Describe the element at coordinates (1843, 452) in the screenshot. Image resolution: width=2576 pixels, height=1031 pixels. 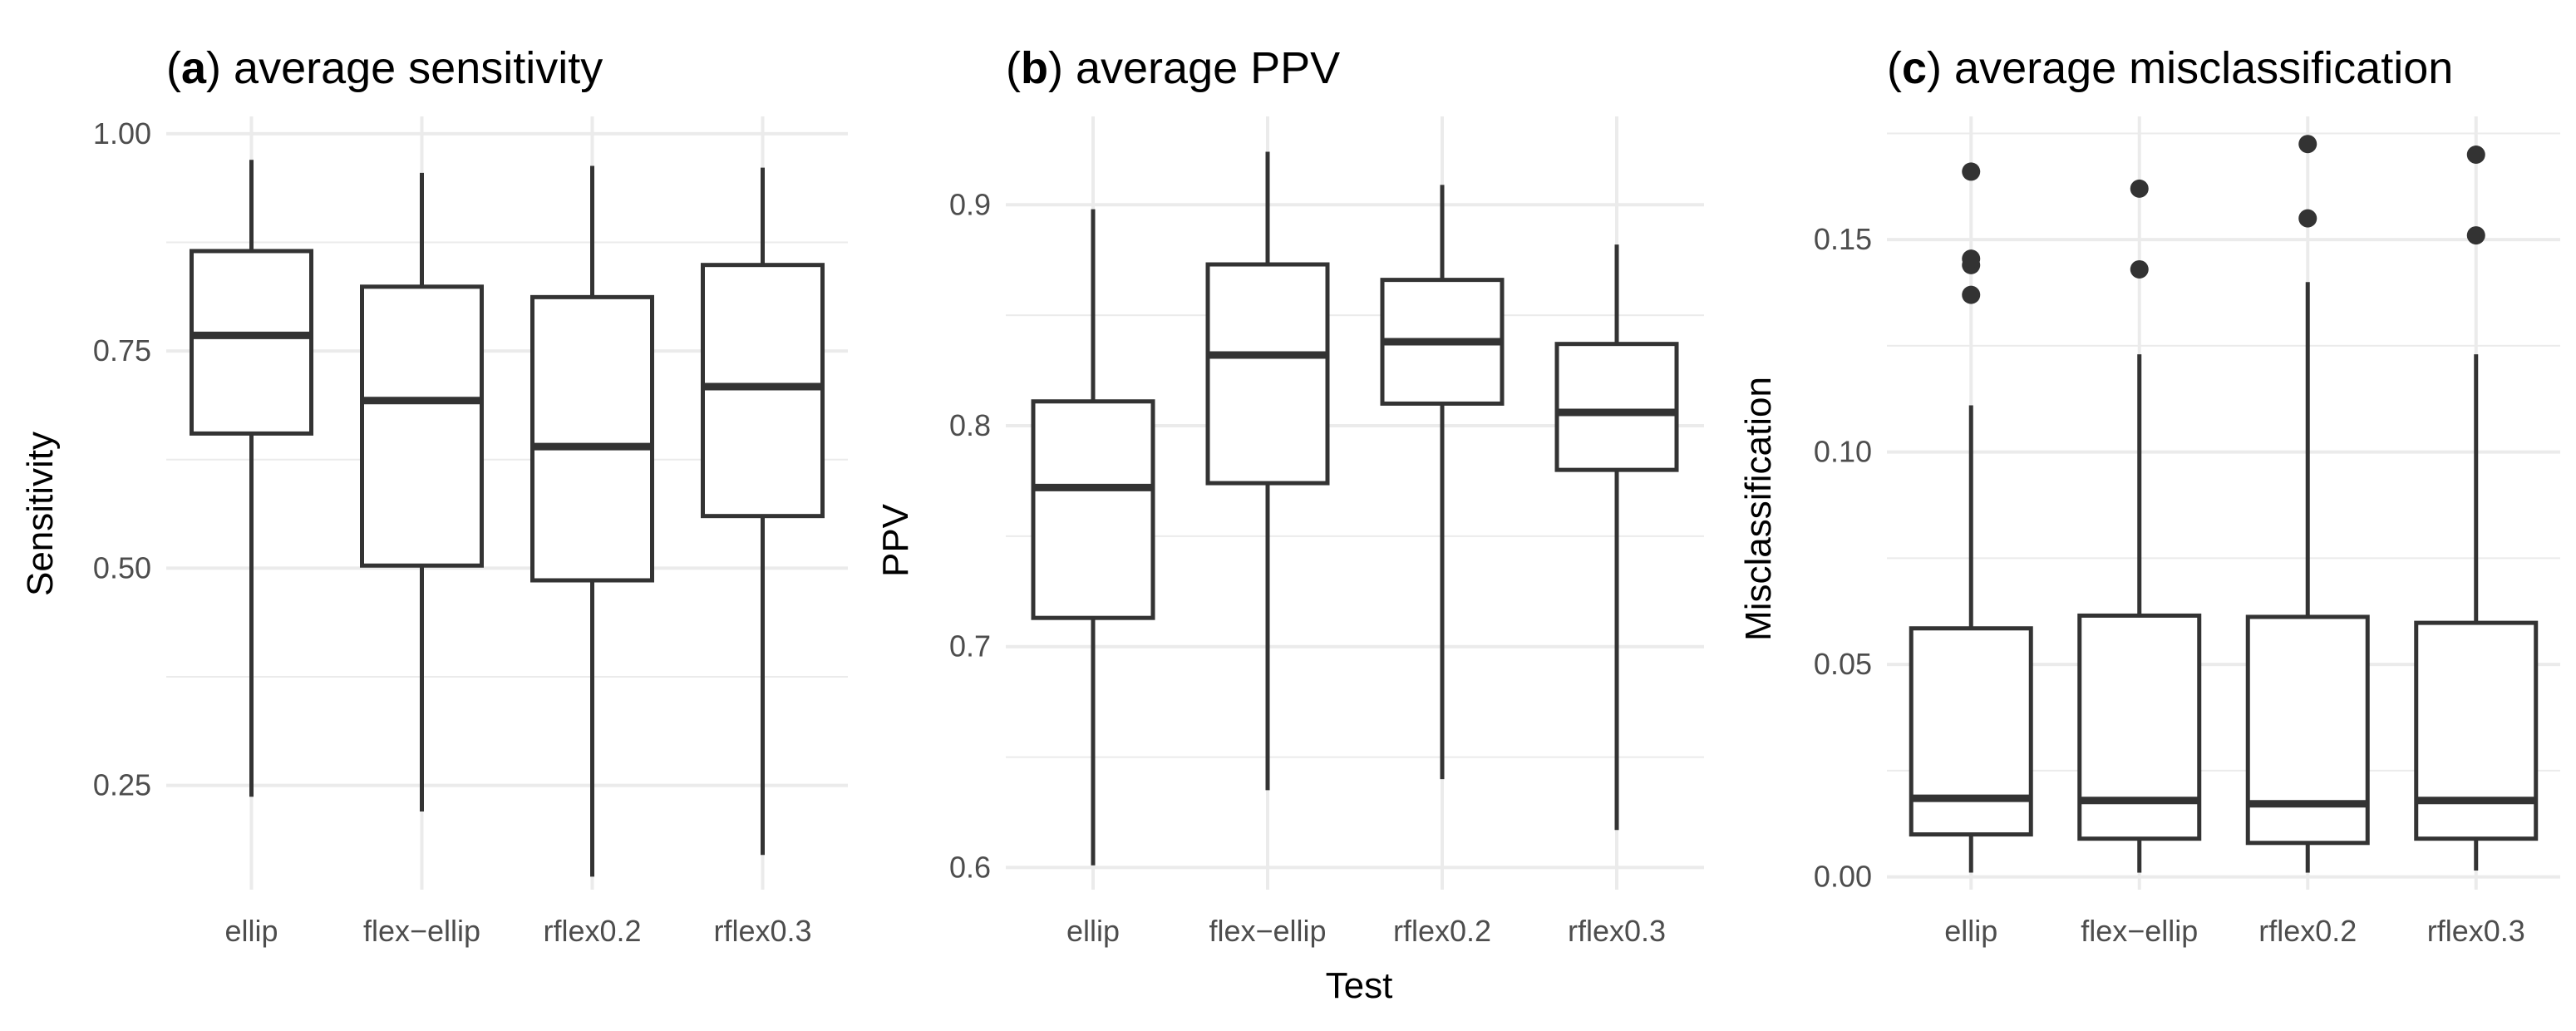
I see `y-tick-label: 0.10` at that location.